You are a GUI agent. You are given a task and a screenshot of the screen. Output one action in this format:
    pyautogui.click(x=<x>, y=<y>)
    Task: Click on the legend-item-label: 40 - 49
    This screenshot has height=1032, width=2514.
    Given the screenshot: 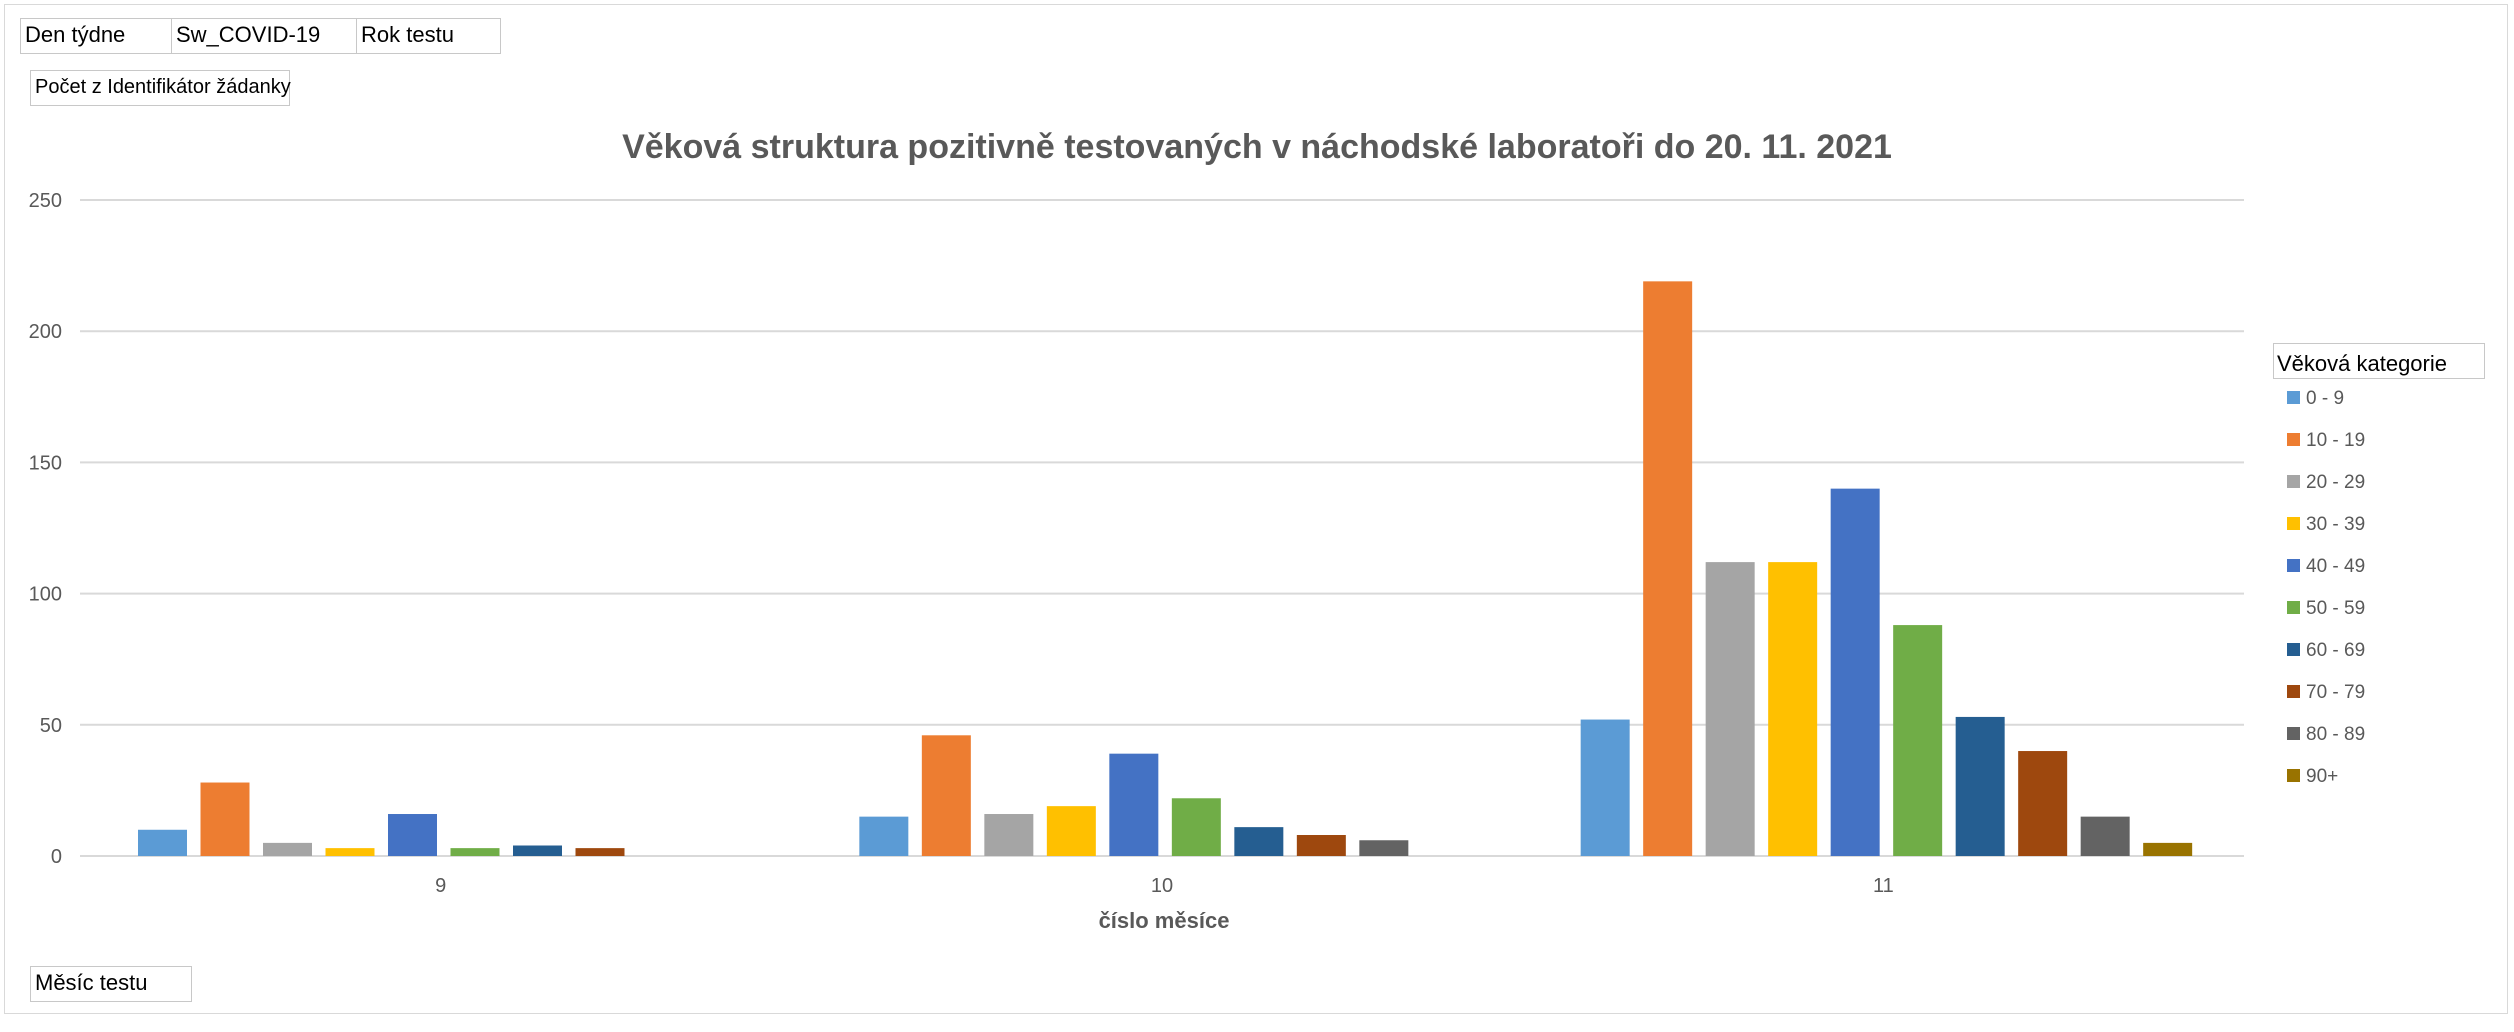 What is the action you would take?
    pyautogui.click(x=2335, y=566)
    